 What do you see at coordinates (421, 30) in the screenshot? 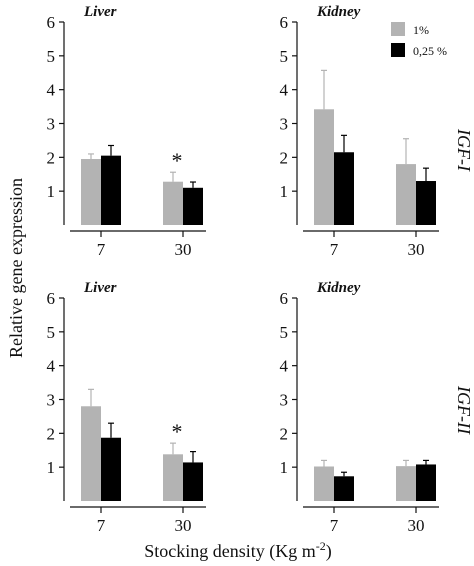
I see `legend-label-1pct: 1%` at bounding box center [421, 30].